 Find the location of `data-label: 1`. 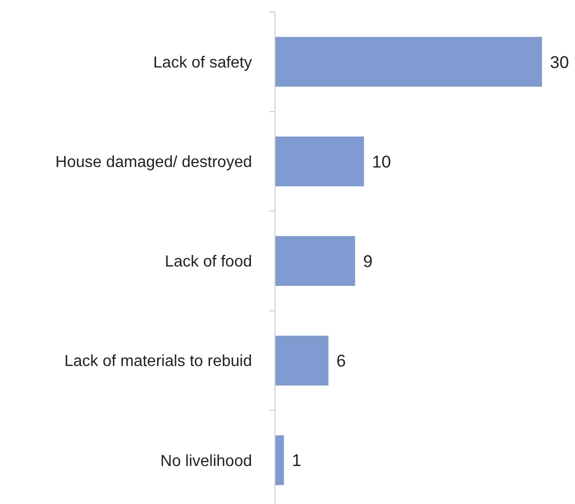

data-label: 1 is located at coordinates (297, 460).